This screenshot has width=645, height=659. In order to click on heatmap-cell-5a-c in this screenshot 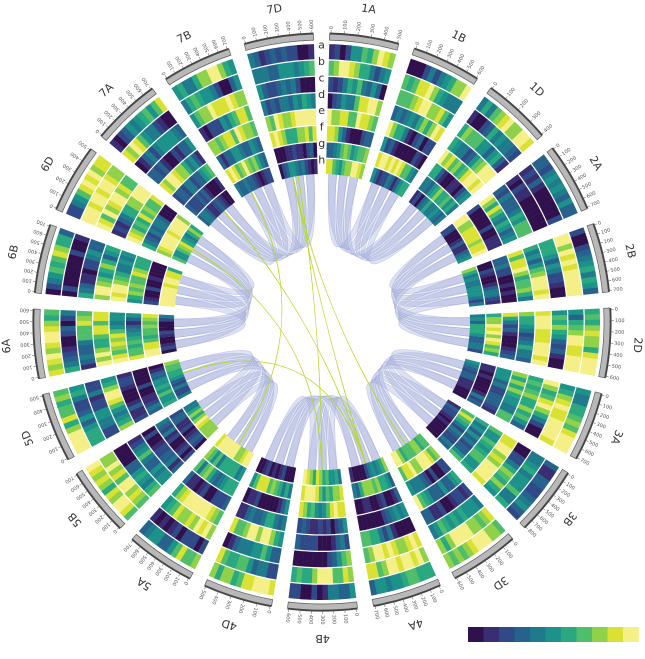, I will do `click(175, 509)`.